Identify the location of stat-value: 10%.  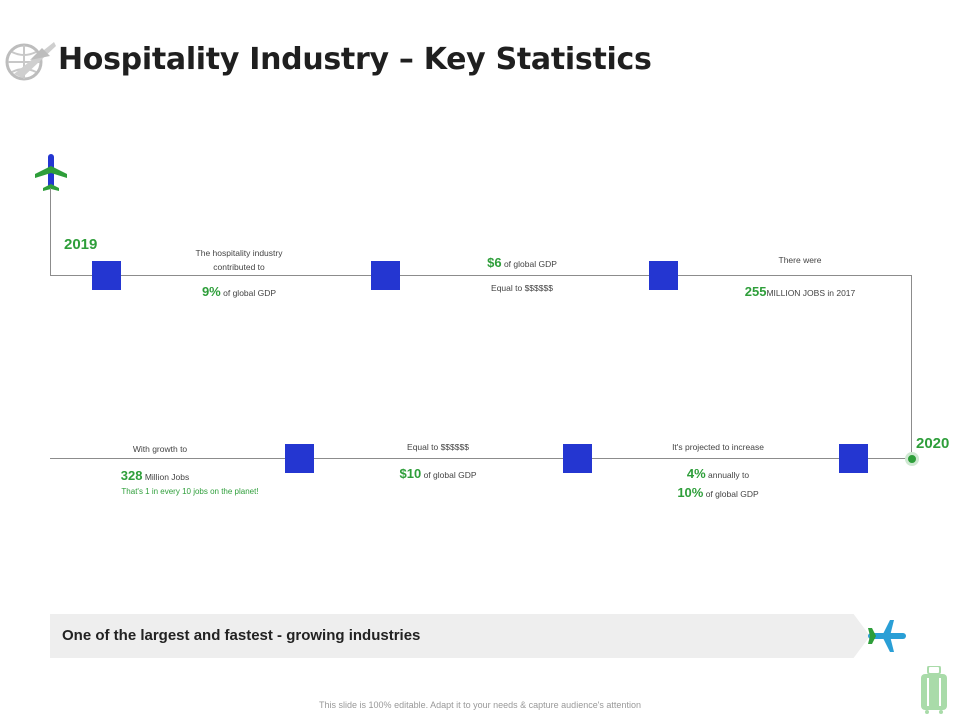
(690, 492).